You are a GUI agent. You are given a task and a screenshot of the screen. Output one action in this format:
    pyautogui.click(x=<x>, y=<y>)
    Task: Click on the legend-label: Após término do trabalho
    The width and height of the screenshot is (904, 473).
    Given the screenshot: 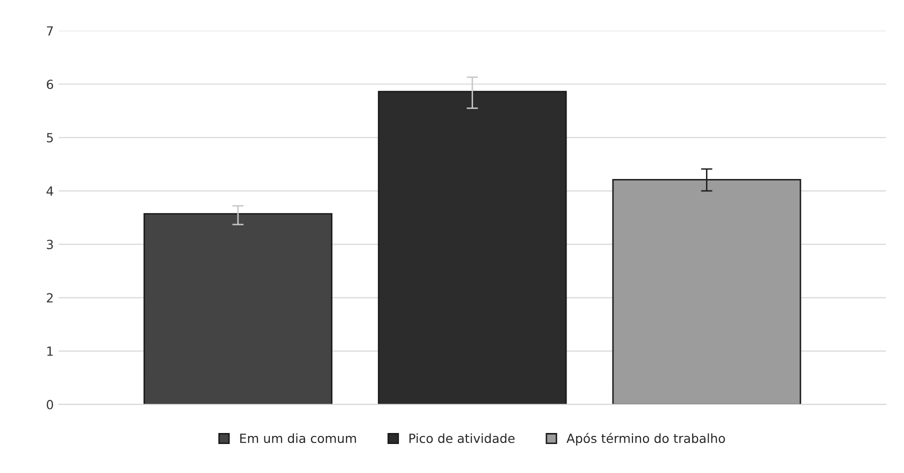 What is the action you would take?
    pyautogui.click(x=645, y=439)
    